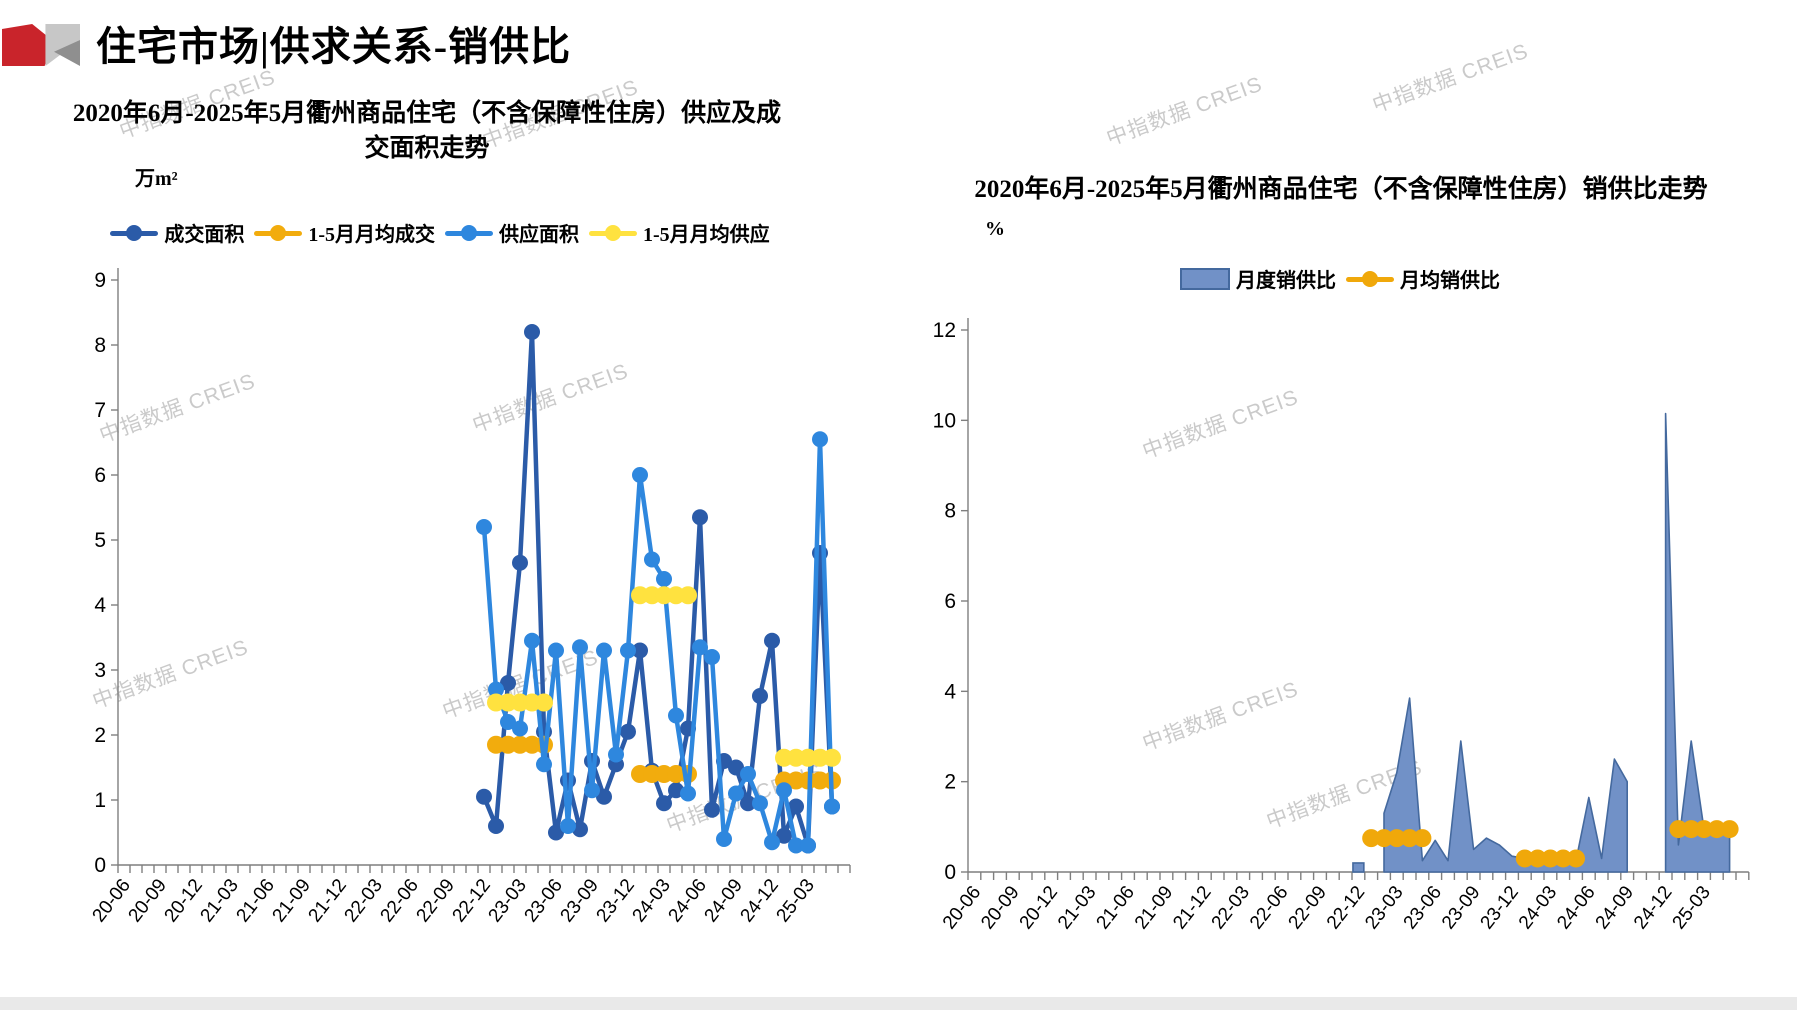 The image size is (1797, 1010). What do you see at coordinates (944, 330) in the screenshot?
I see `svg-text: 12` at bounding box center [944, 330].